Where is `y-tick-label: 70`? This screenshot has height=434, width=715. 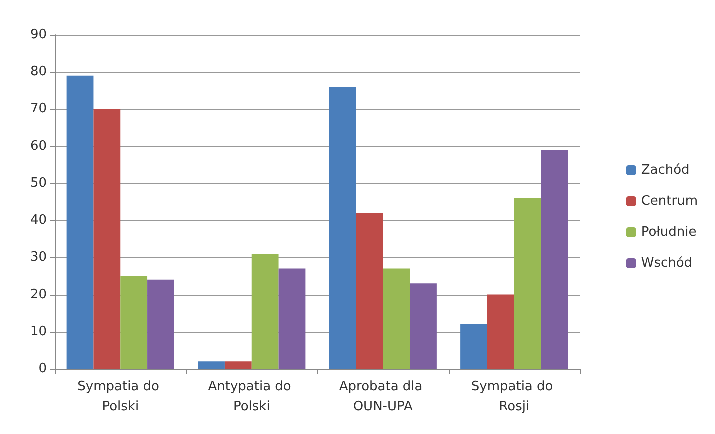
y-tick-label: 70 is located at coordinates (38, 109).